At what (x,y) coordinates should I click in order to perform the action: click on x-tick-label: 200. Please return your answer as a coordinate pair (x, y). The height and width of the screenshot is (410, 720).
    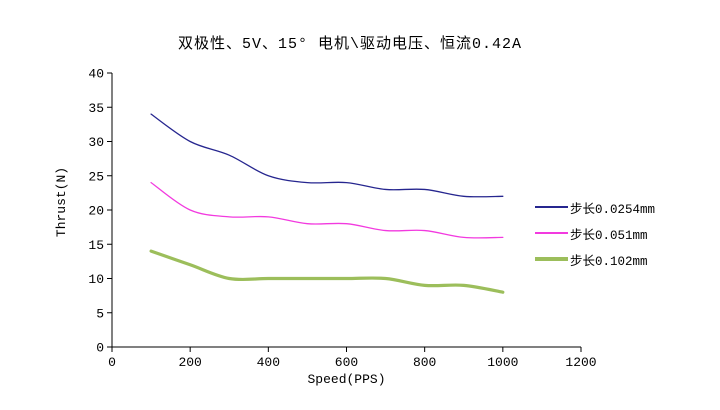
    Looking at the image, I should click on (189, 362).